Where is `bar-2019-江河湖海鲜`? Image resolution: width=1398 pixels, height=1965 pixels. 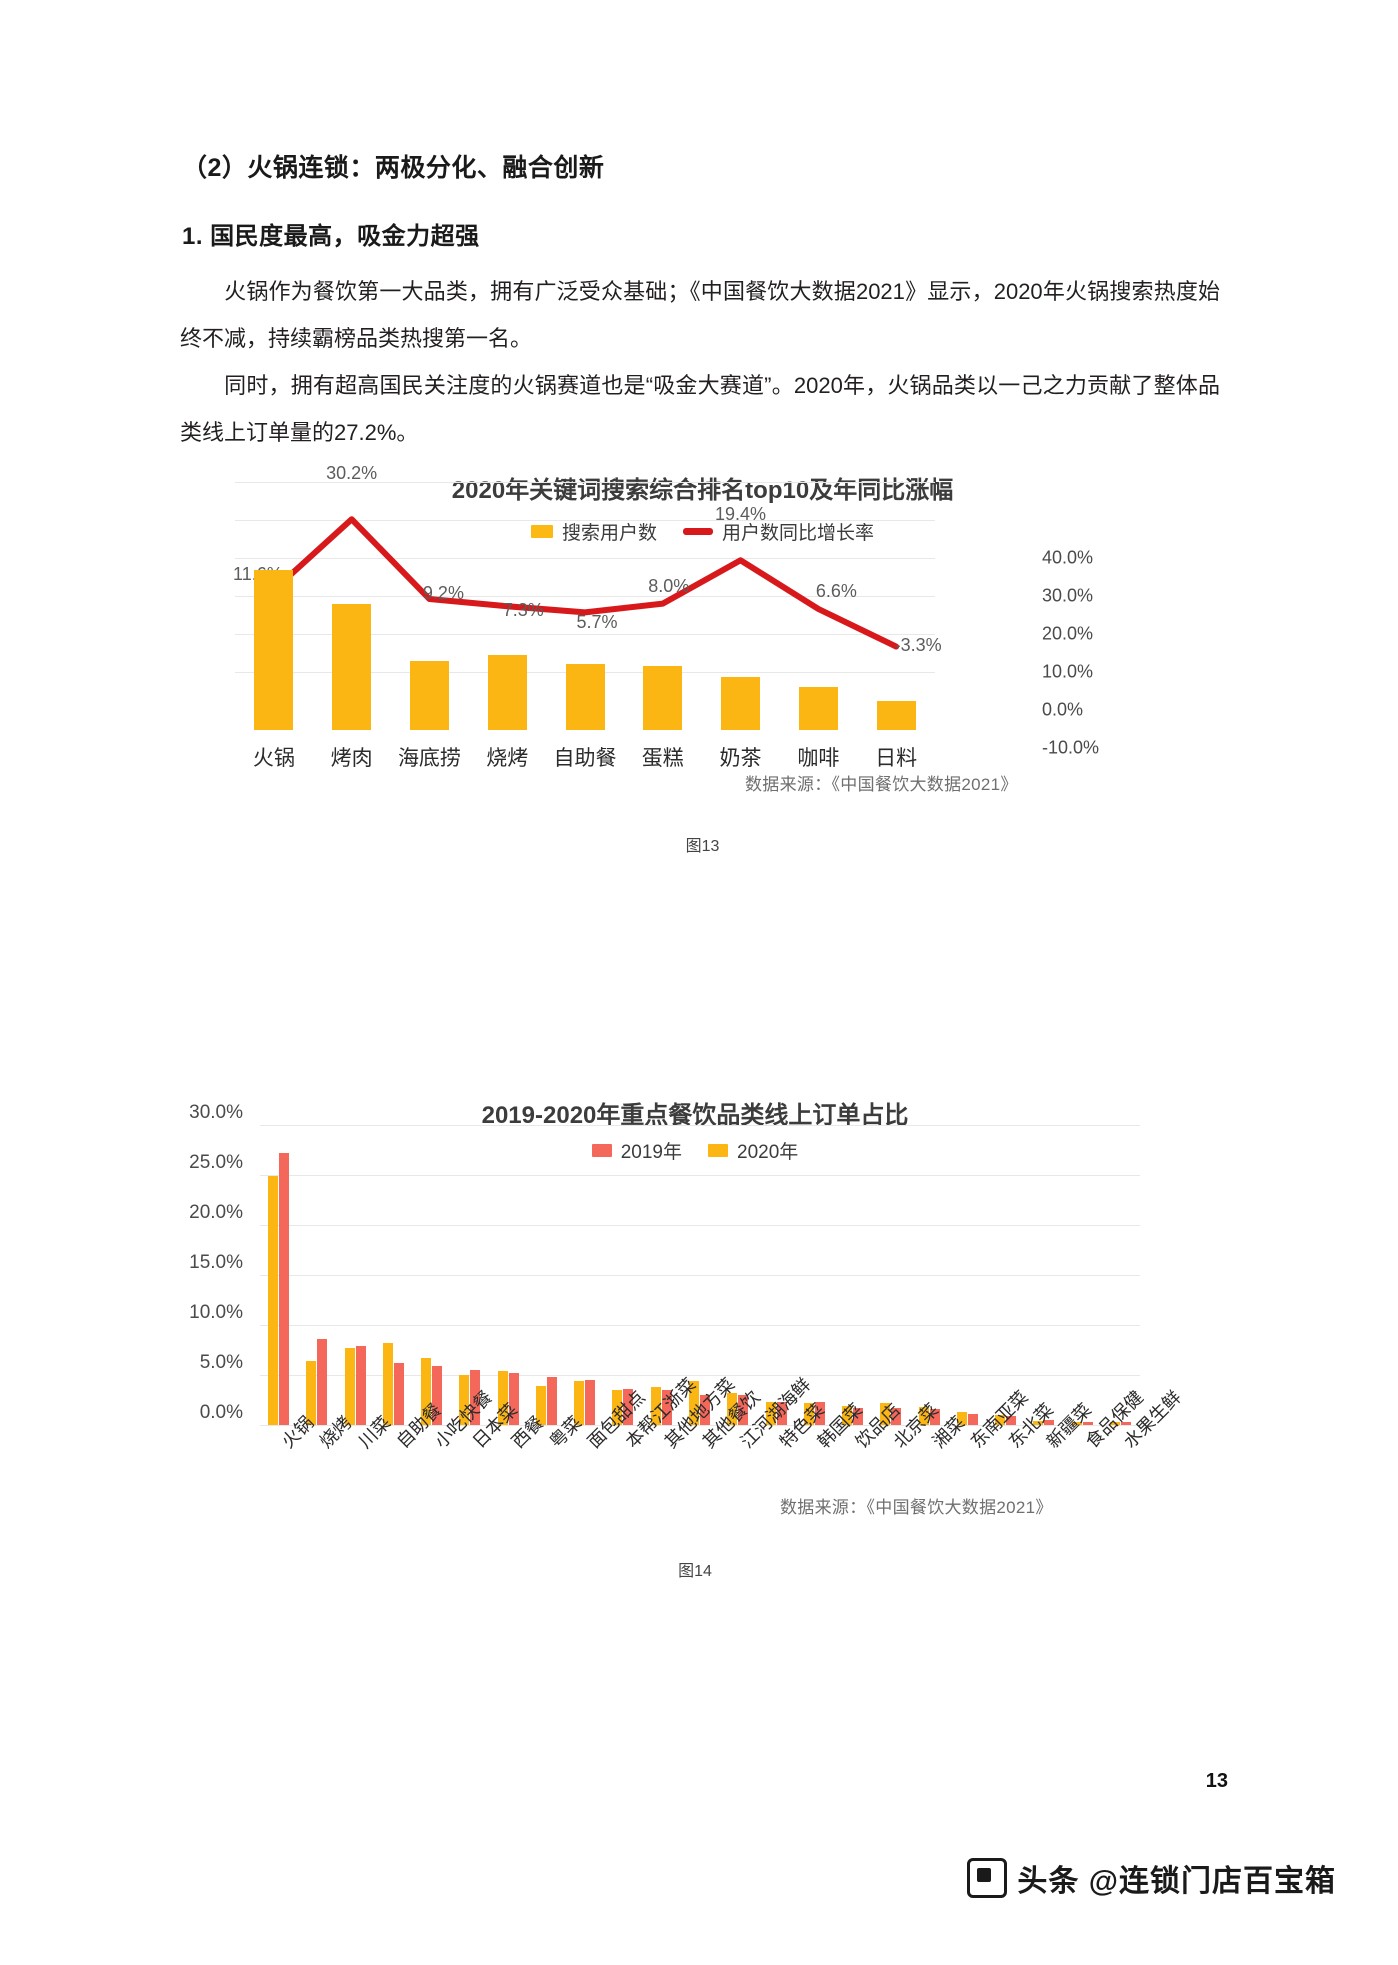 bar-2019-江河湖海鲜 is located at coordinates (743, 1410).